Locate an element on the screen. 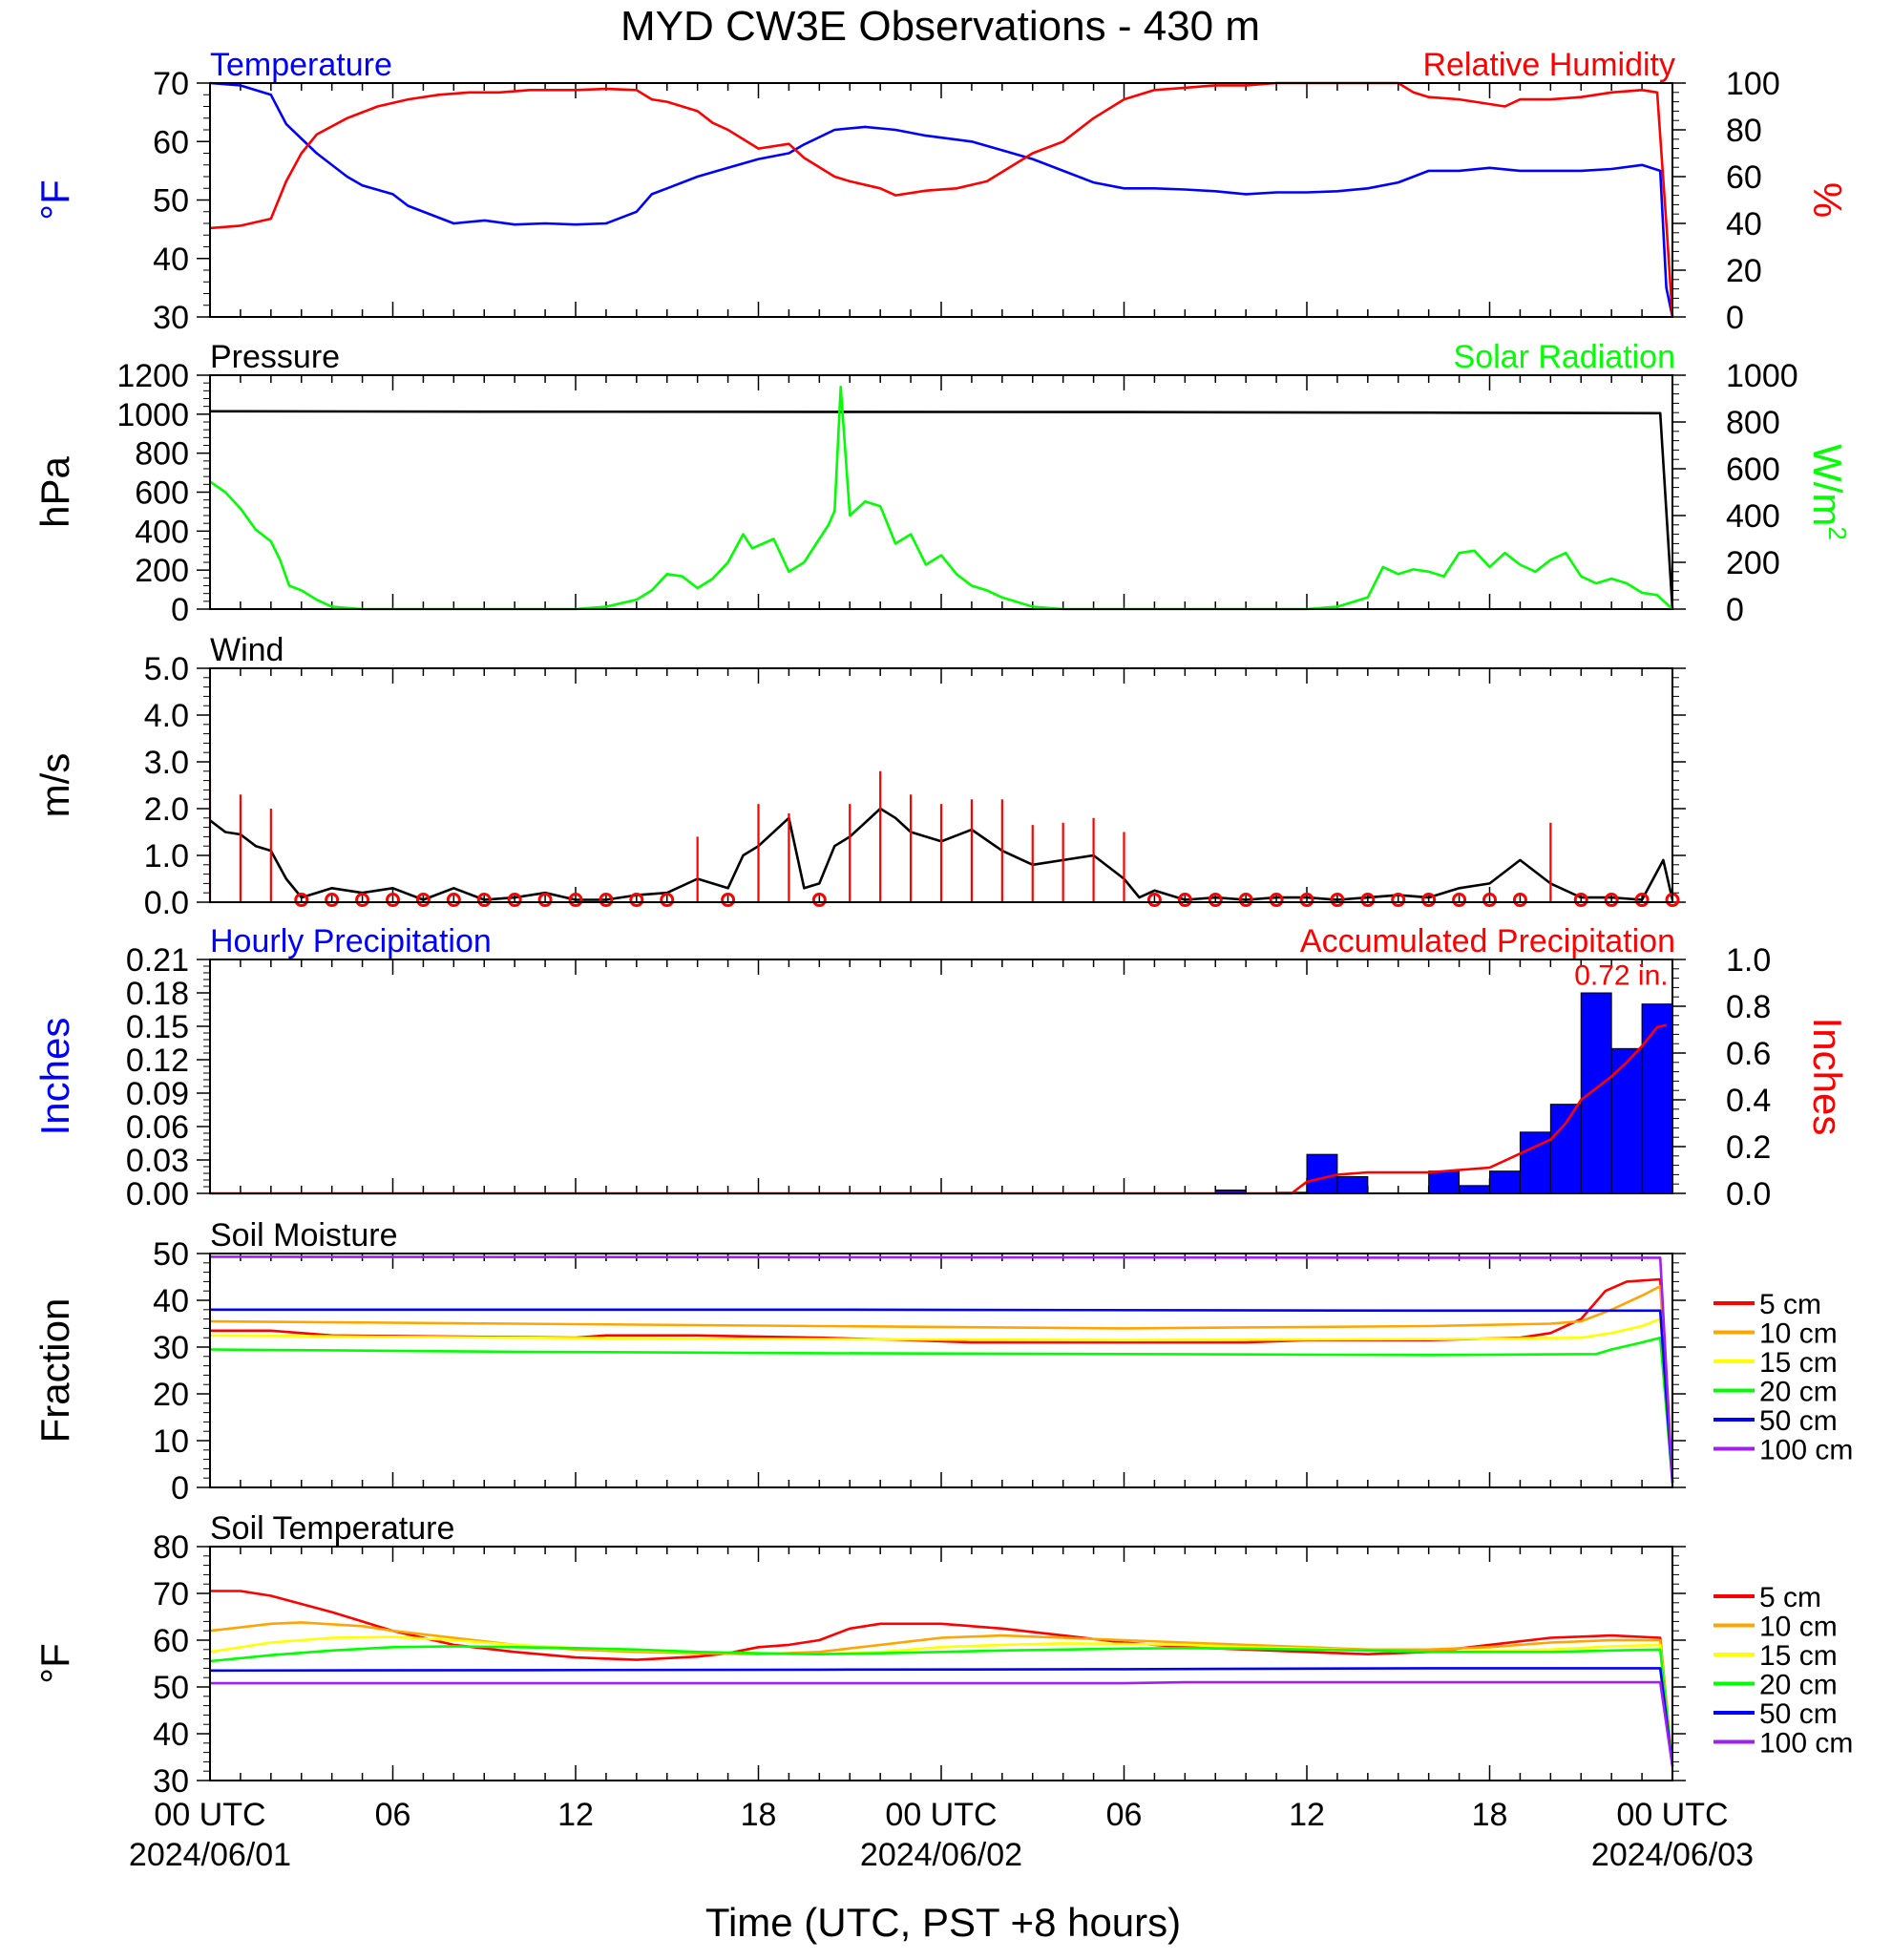 The image size is (1892, 1960). y-left-tick-label: 0.03 is located at coordinates (157, 1161).